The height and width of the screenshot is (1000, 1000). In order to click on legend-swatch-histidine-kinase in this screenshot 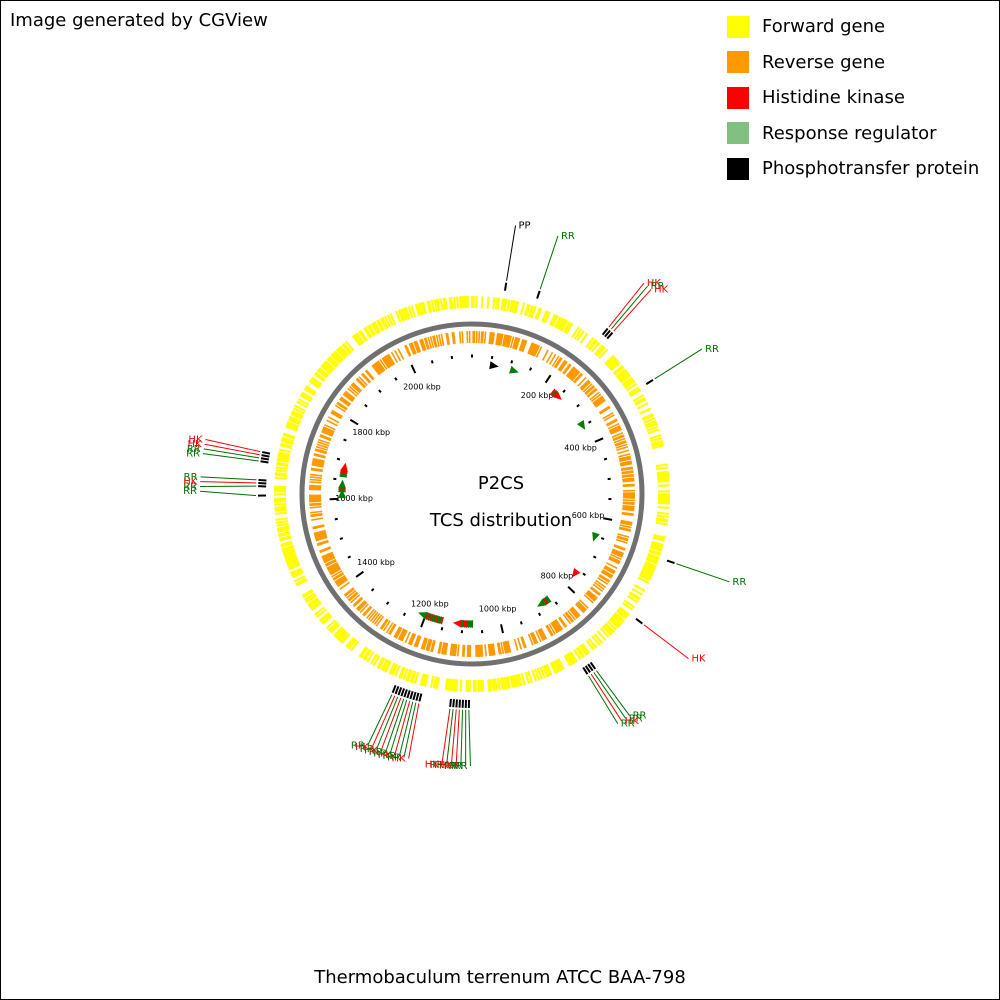, I will do `click(738, 97)`.